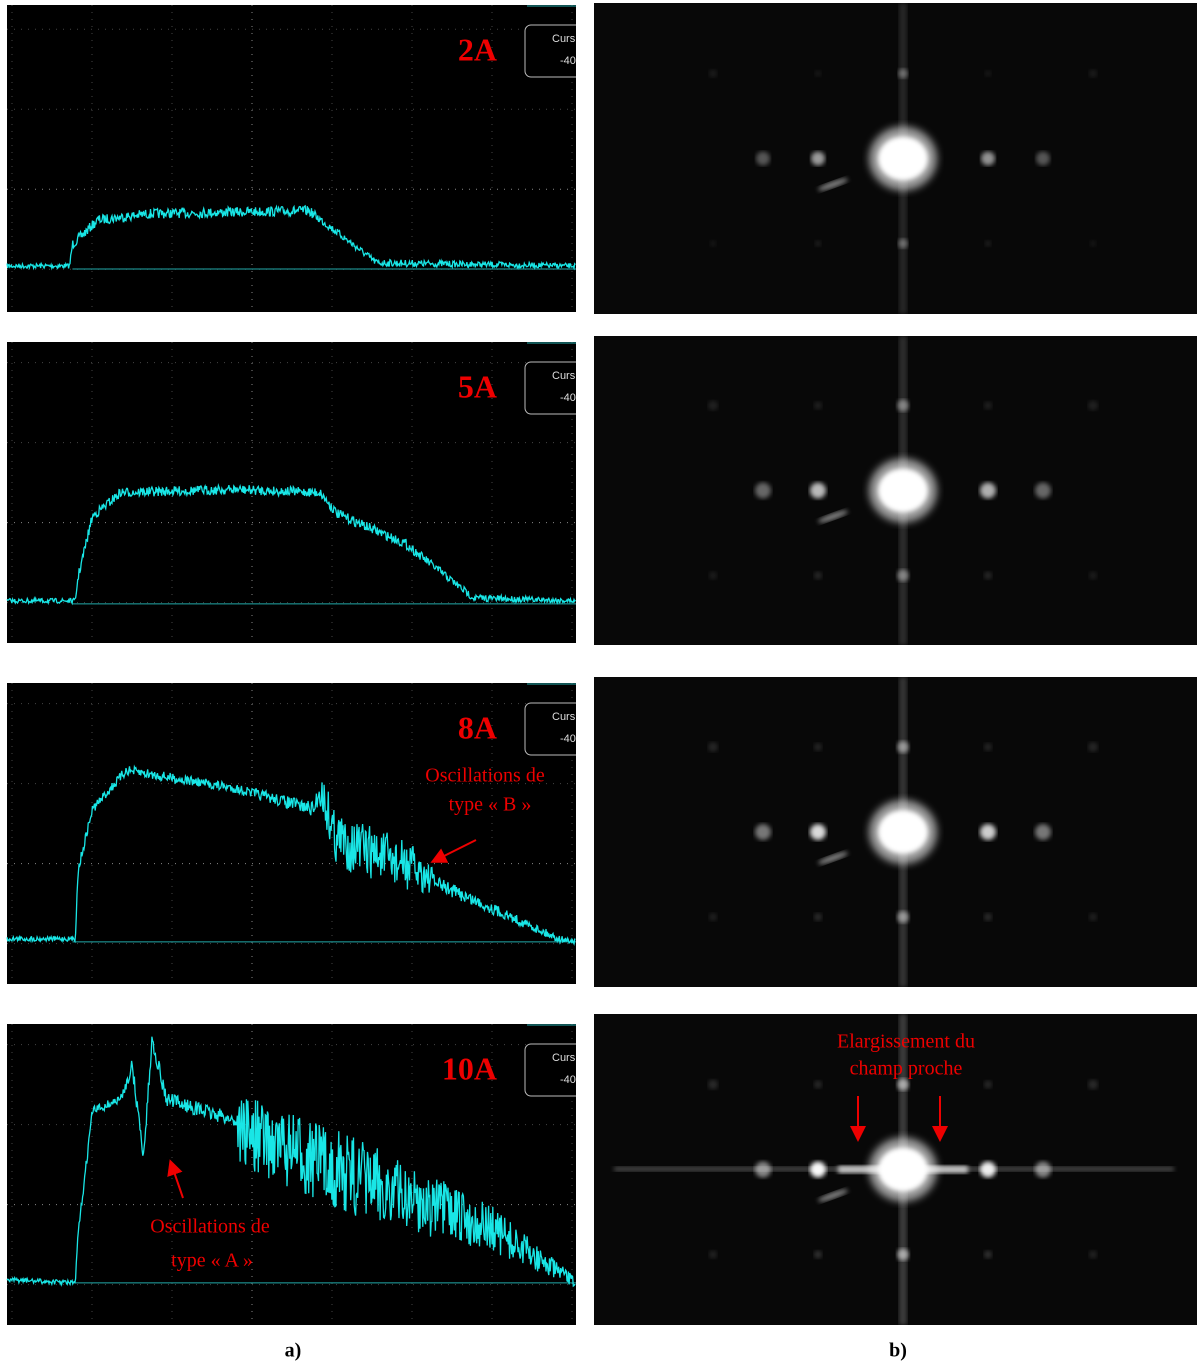 The height and width of the screenshot is (1371, 1198). Describe the element at coordinates (490, 805) in the screenshot. I see `annotation: type « B »` at that location.